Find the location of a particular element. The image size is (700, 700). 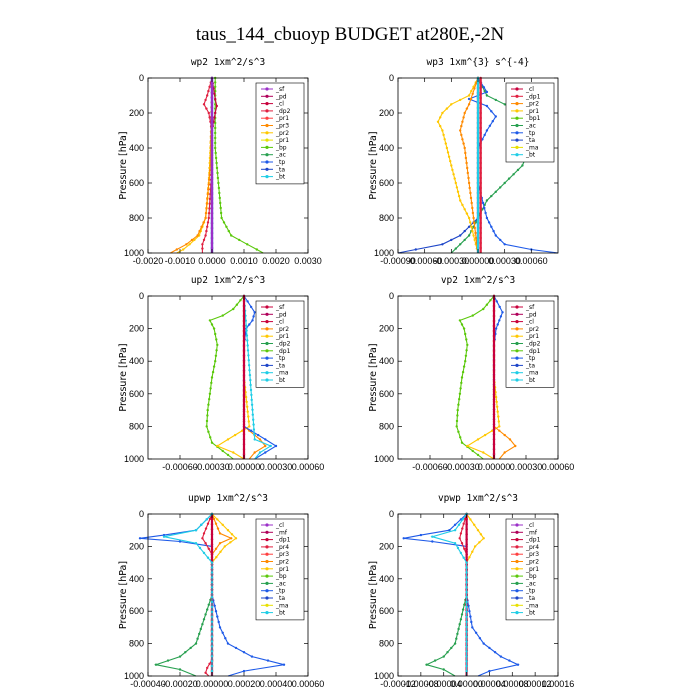

legend-label: _bp is located at coordinates (281, 147).